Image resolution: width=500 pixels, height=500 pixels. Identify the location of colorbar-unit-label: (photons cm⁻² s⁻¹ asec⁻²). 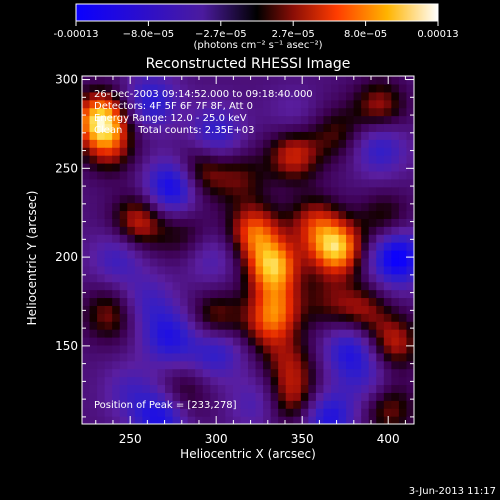
(257, 45).